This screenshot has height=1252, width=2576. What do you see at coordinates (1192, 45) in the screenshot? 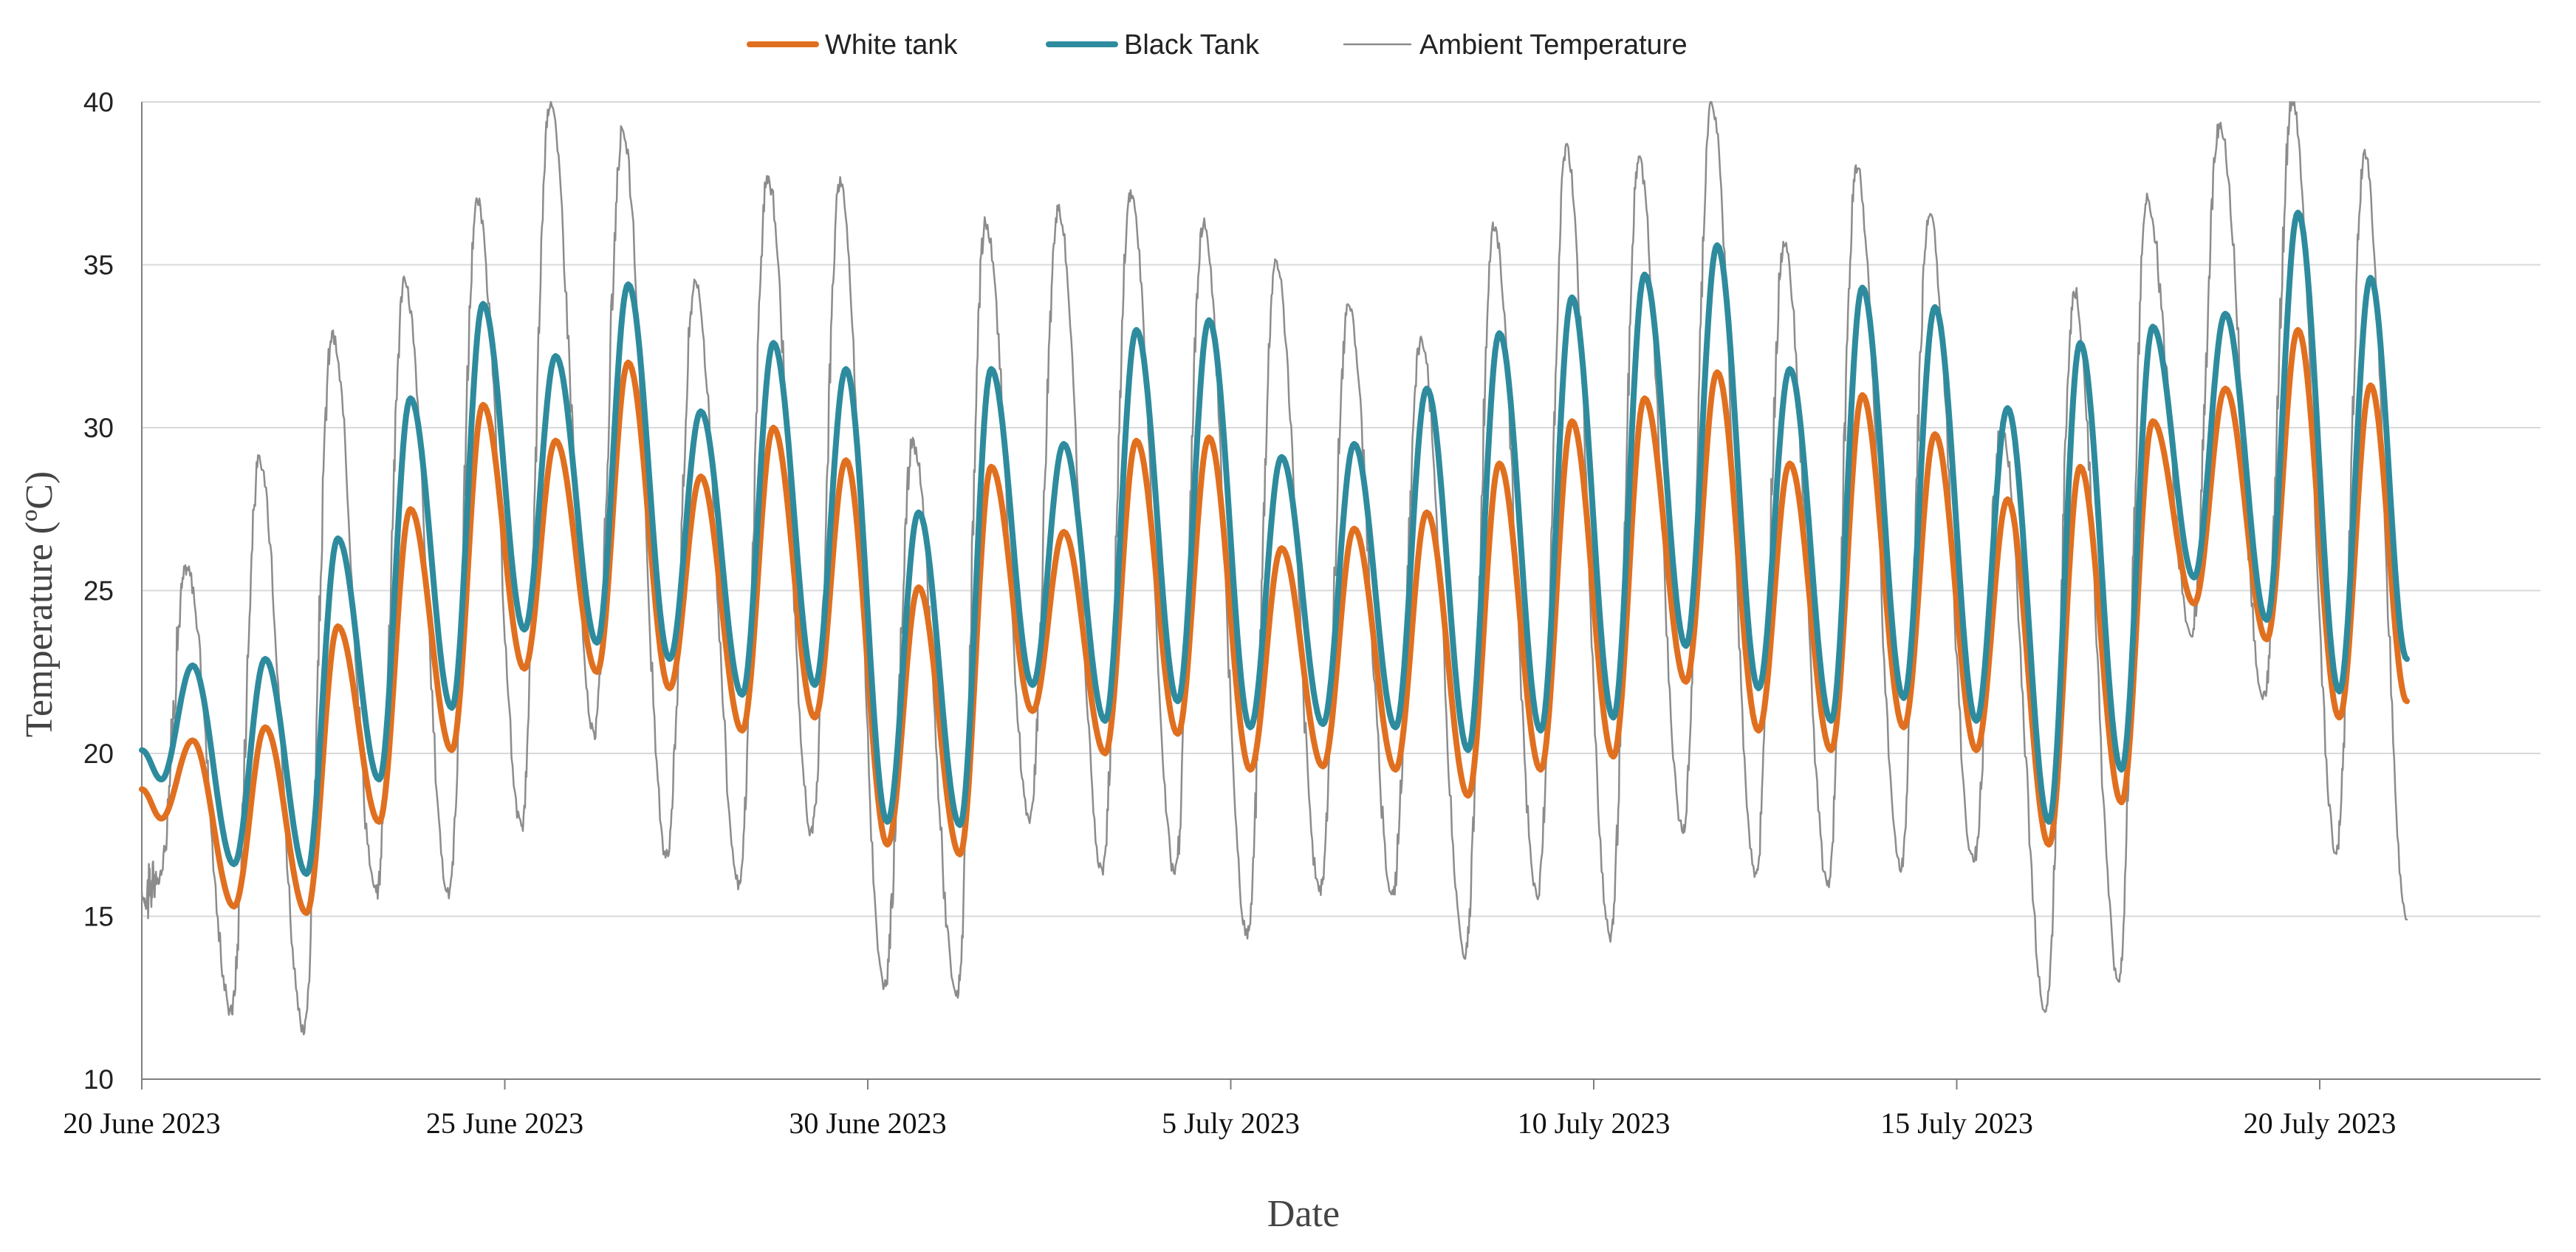
I see `legend-label-black-tank: Black Tank` at bounding box center [1192, 45].